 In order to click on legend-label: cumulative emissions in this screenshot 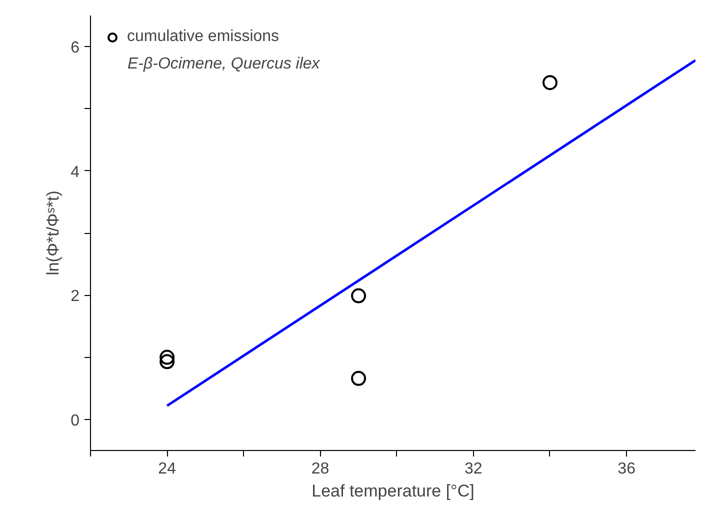, I will do `click(203, 37)`.